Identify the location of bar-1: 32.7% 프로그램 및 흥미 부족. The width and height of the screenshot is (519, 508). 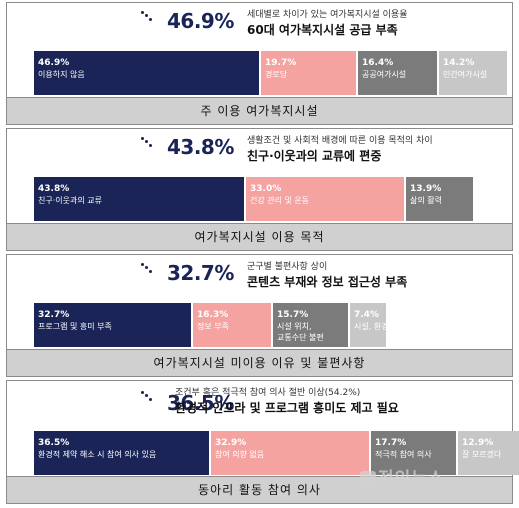
(112, 325).